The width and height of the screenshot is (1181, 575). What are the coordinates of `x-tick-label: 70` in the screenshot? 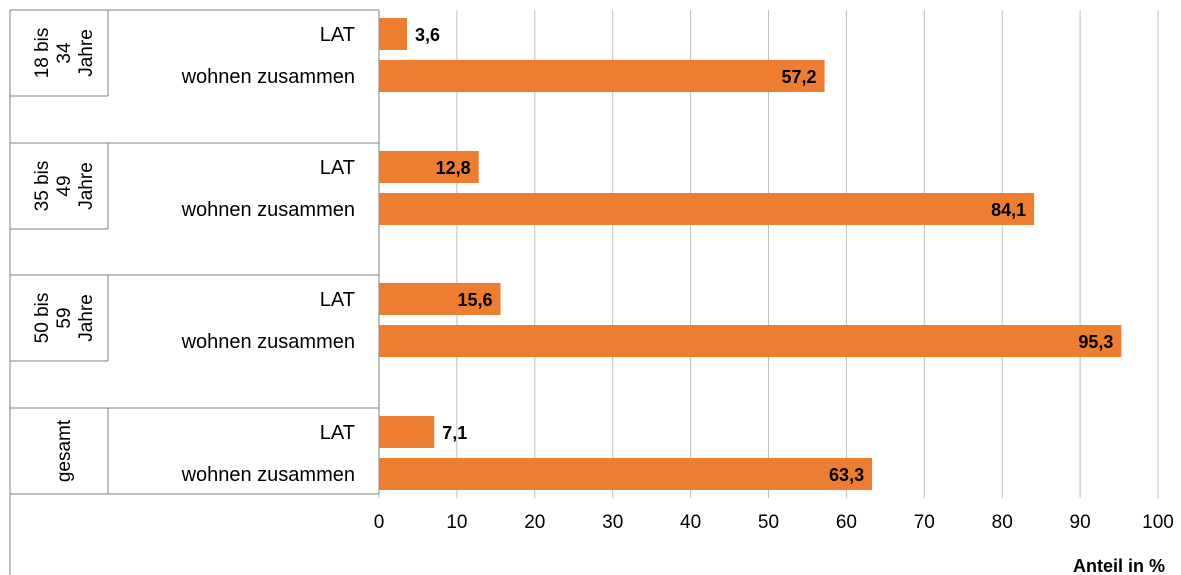 It's located at (924, 522).